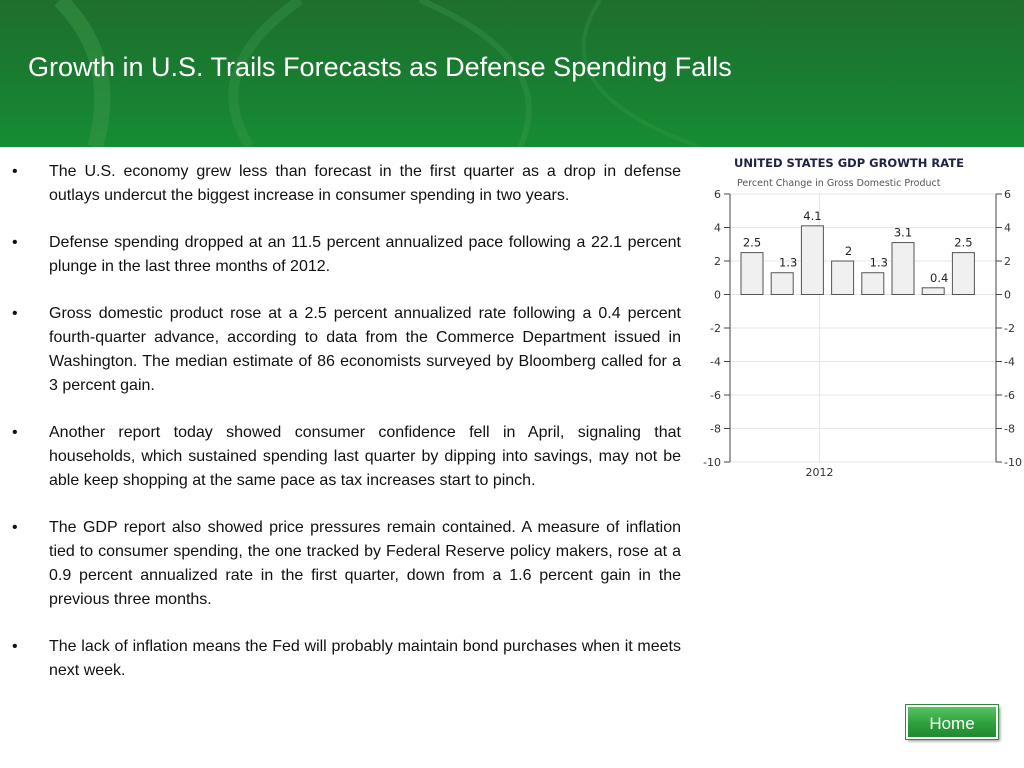 The image size is (1024, 768). Describe the element at coordinates (1007, 261) in the screenshot. I see `y-tick-label-right: 2` at that location.